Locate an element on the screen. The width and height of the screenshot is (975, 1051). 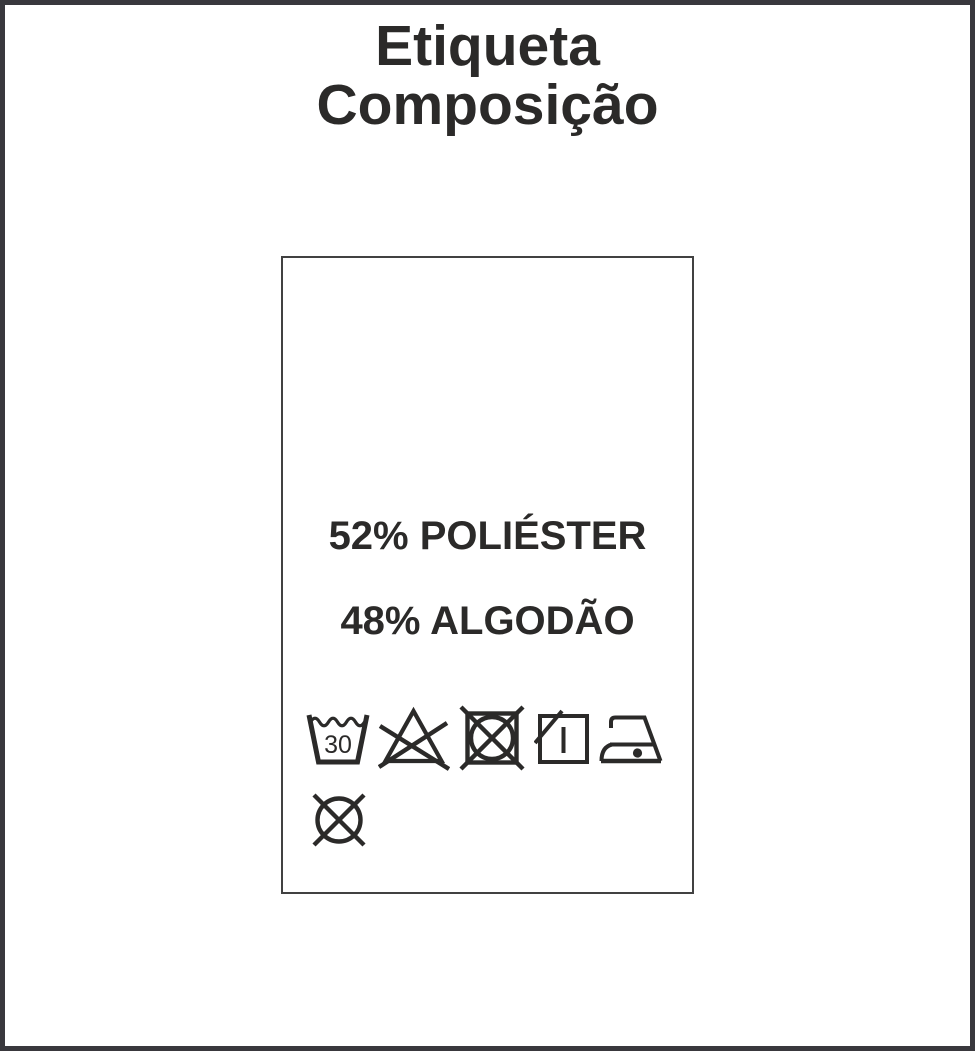
iron-one-dot-icon is located at coordinates (631, 739).